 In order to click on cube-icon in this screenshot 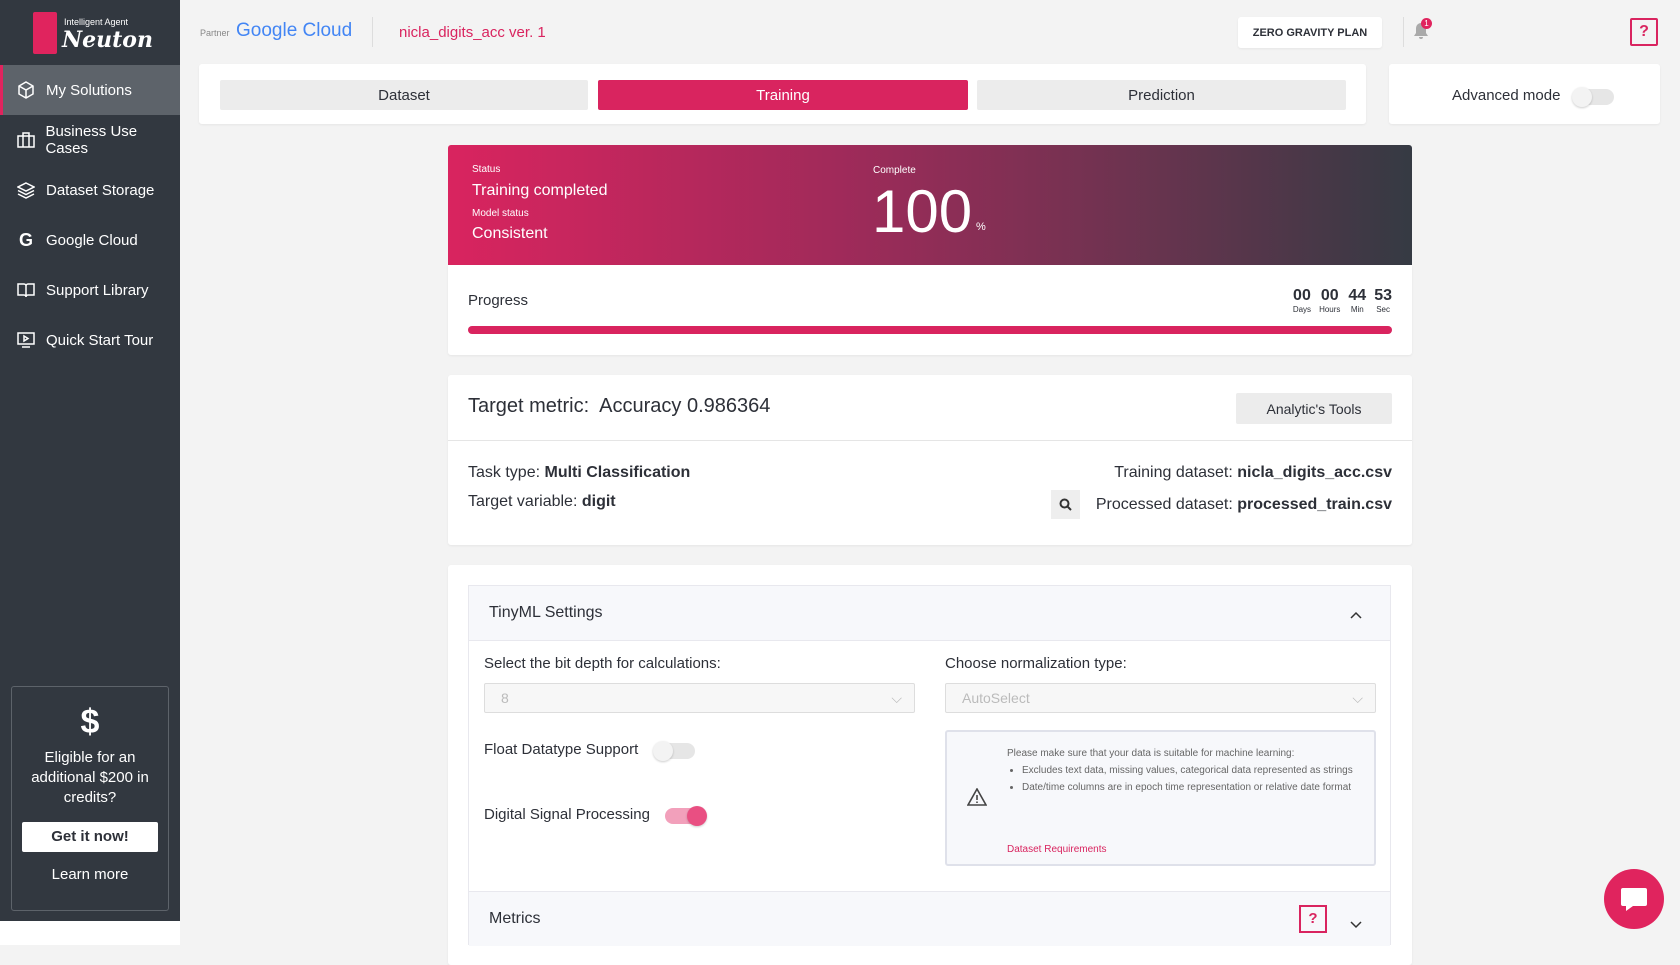, I will do `click(26, 90)`.